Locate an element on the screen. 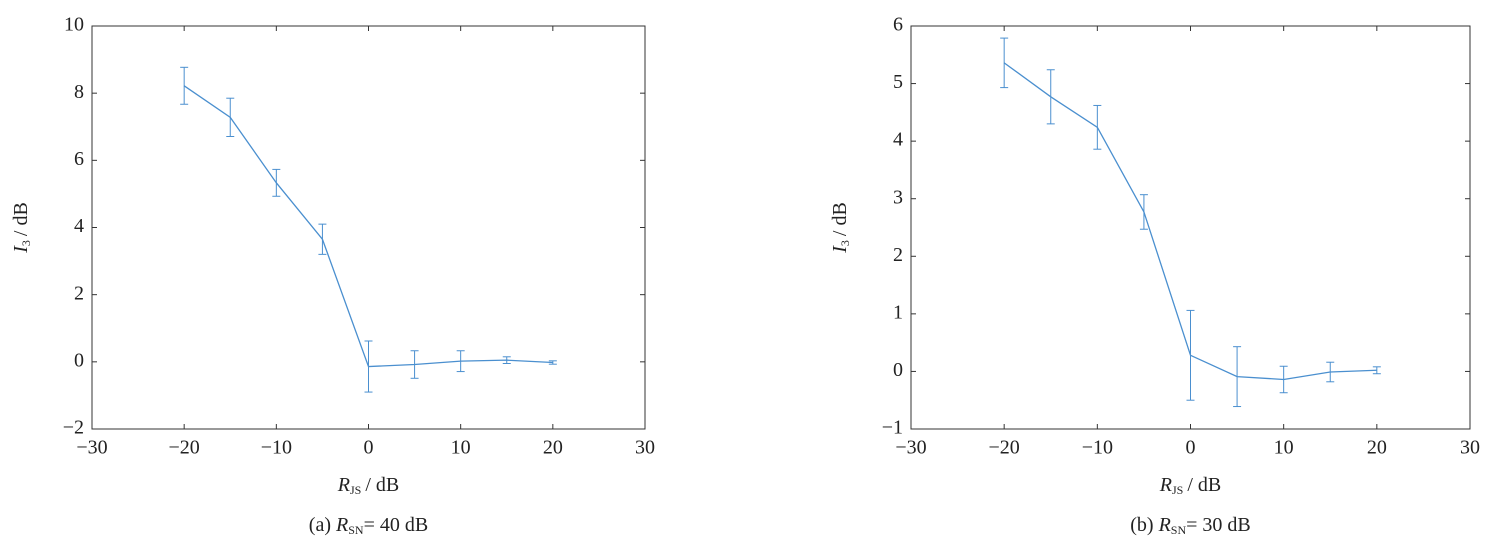 This screenshot has height=547, width=1504. y-tick-label: −2 is located at coordinates (73, 428).